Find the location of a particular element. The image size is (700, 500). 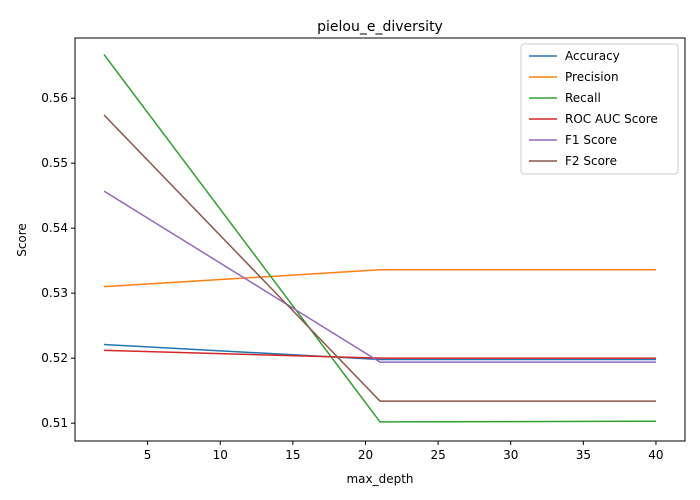

series-line-roc-auc-score is located at coordinates (380, 354).